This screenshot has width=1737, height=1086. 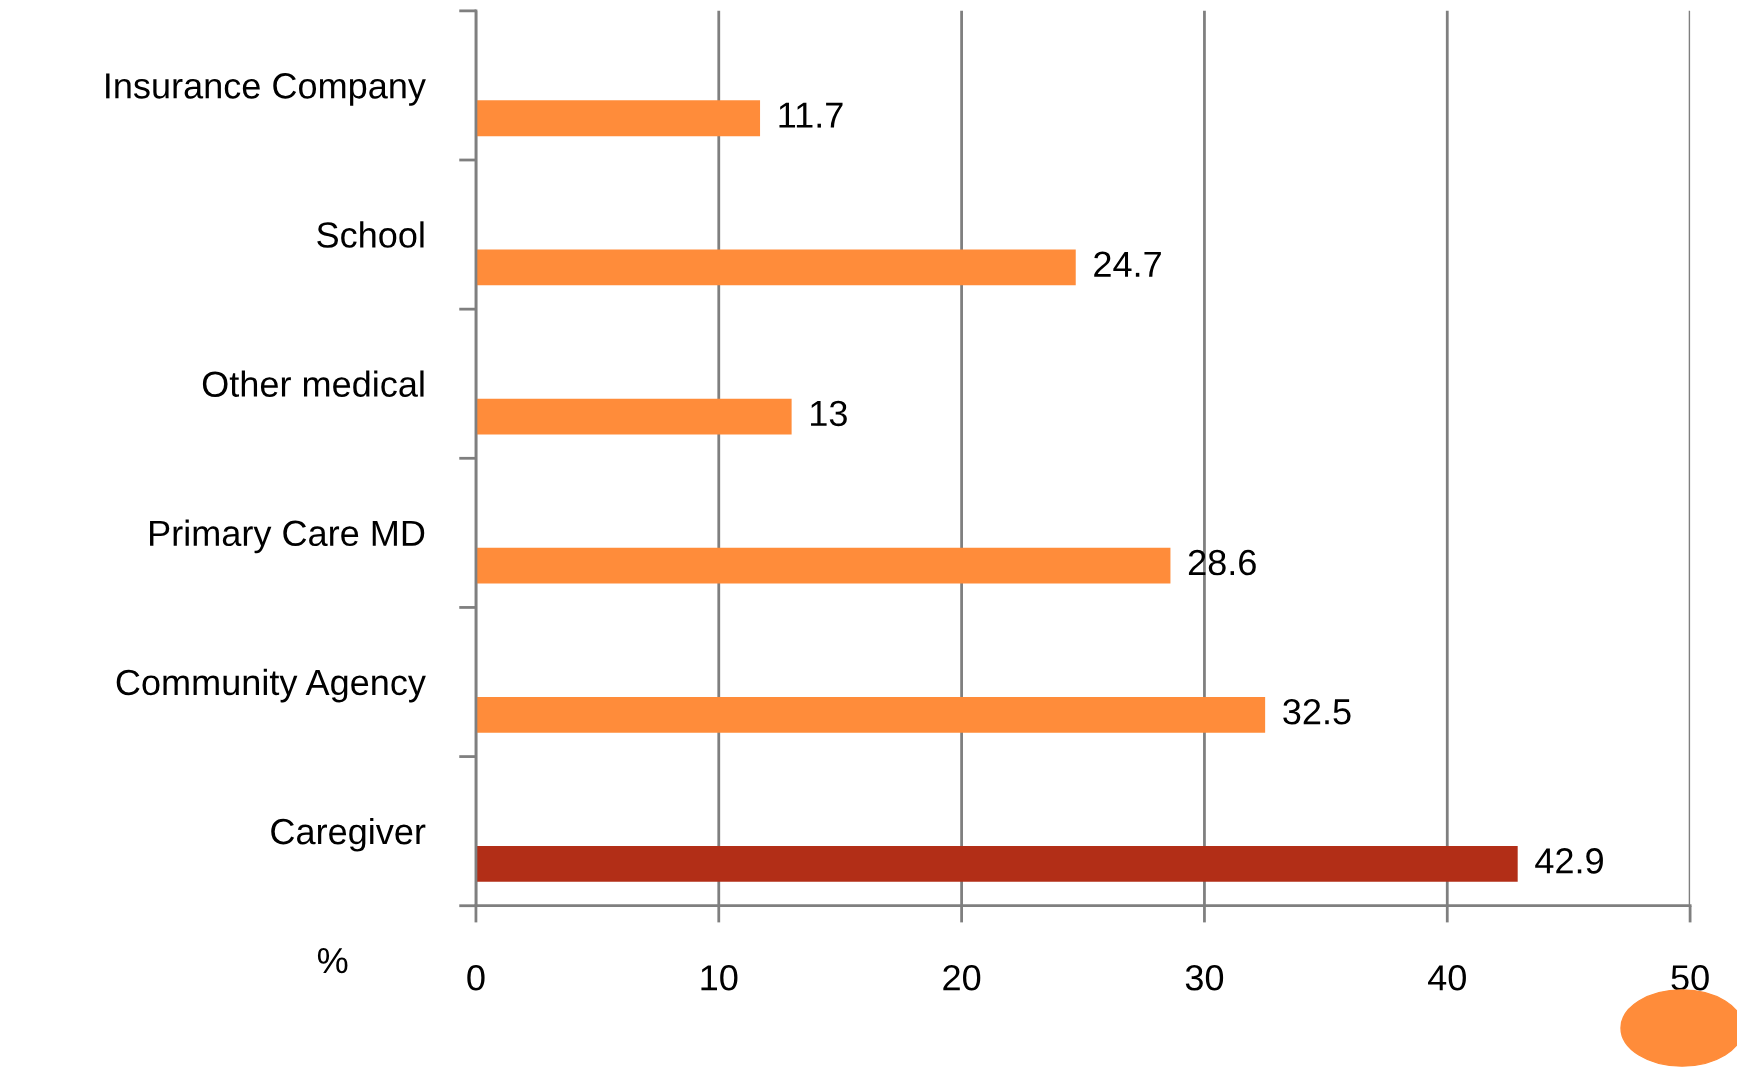 I want to click on x-axis-title: %, so click(x=332, y=961).